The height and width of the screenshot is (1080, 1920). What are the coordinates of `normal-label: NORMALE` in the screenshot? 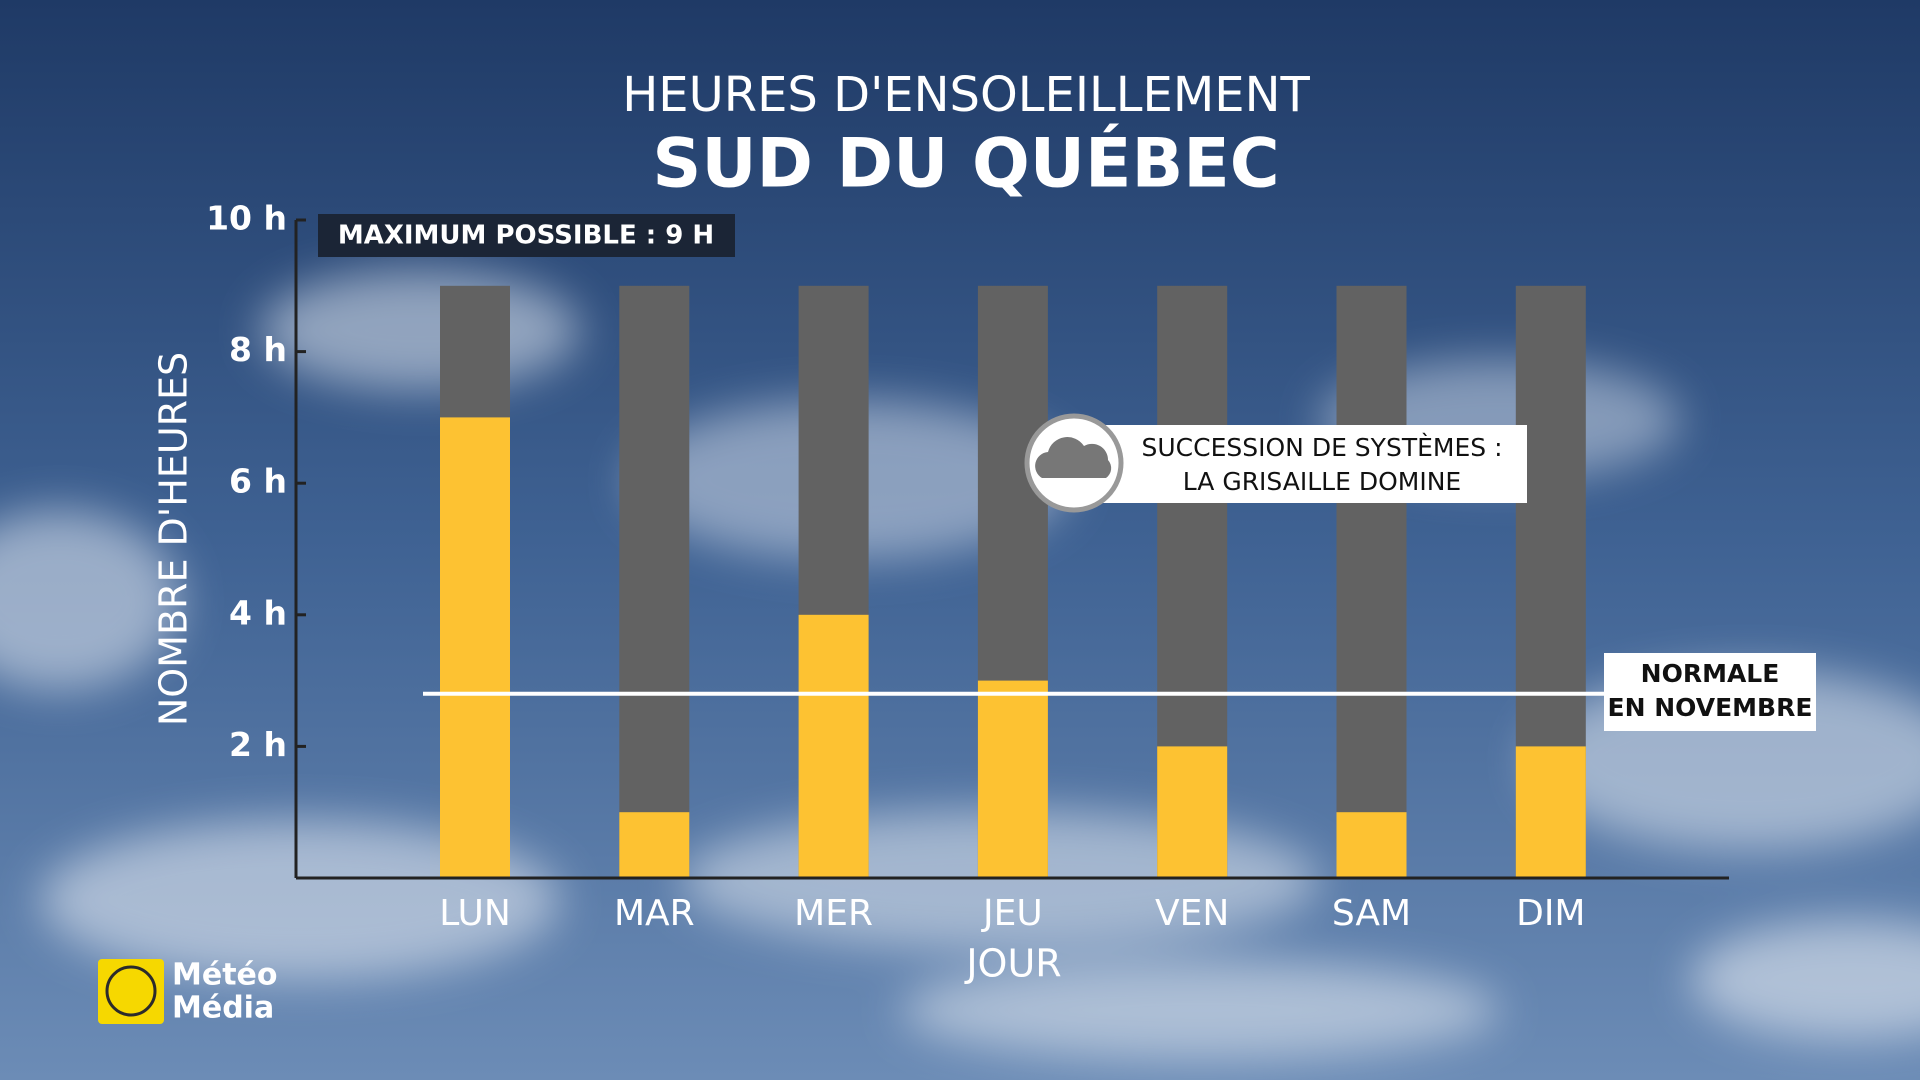 It's located at (1710, 673).